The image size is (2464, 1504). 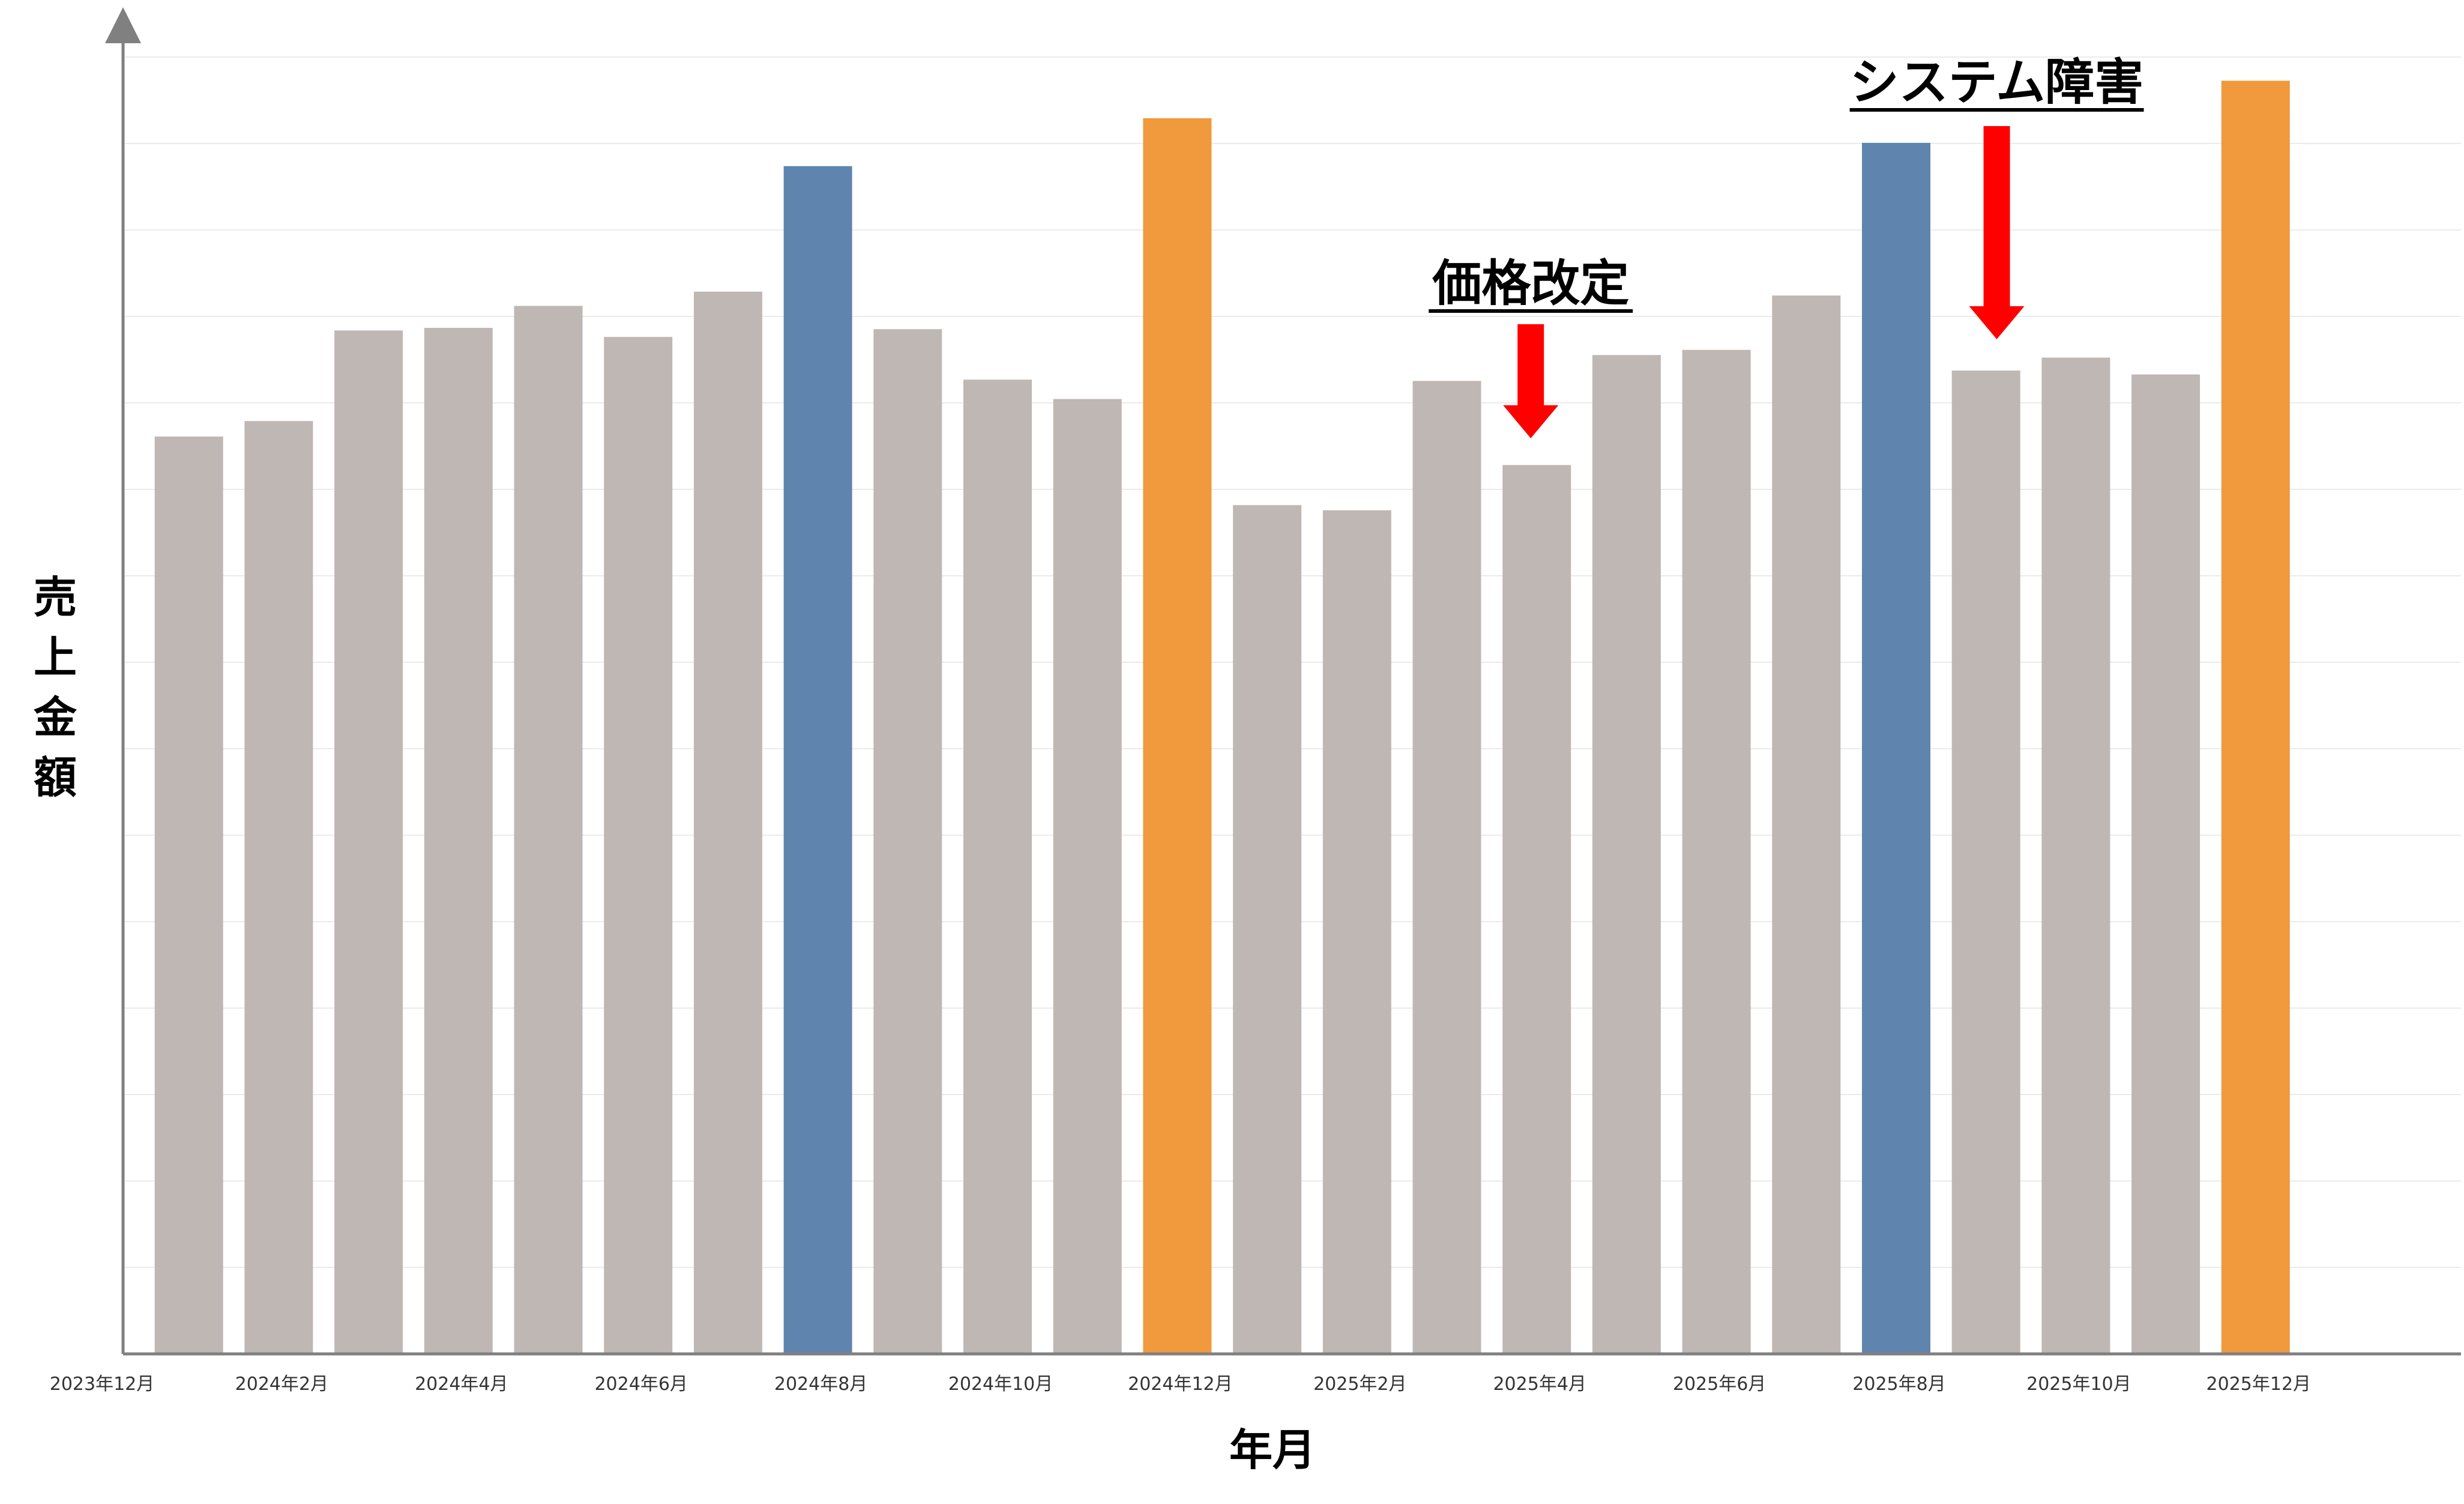 I want to click on bar-2024年4月, so click(x=458, y=841).